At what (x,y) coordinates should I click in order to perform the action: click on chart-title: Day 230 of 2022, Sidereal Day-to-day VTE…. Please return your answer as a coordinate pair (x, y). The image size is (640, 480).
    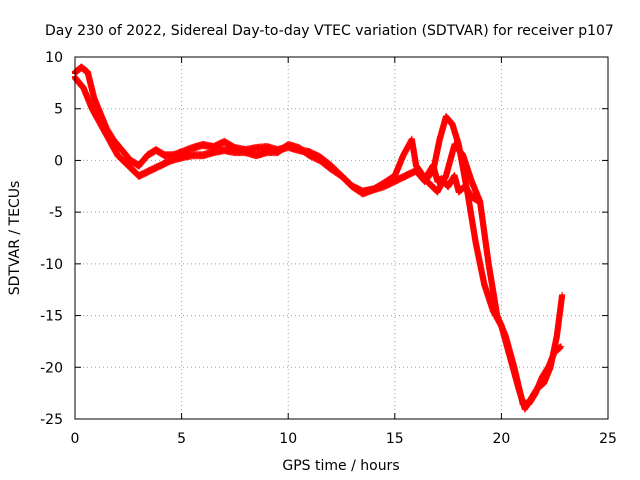
    Looking at the image, I should click on (329, 31).